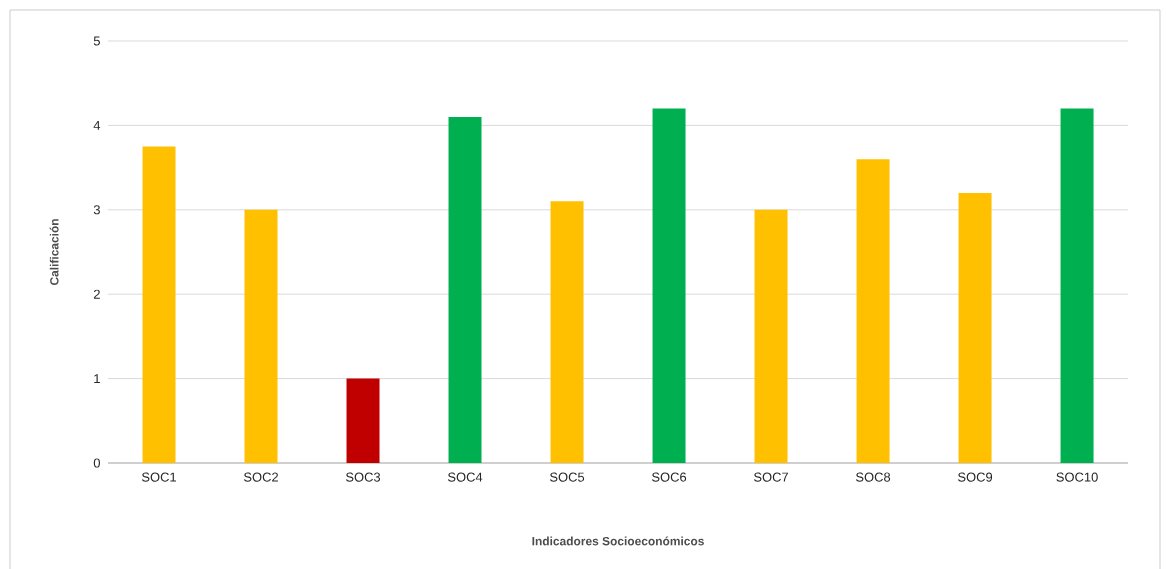 This screenshot has width=1166, height=569. I want to click on y-tick-label: 4, so click(97, 125).